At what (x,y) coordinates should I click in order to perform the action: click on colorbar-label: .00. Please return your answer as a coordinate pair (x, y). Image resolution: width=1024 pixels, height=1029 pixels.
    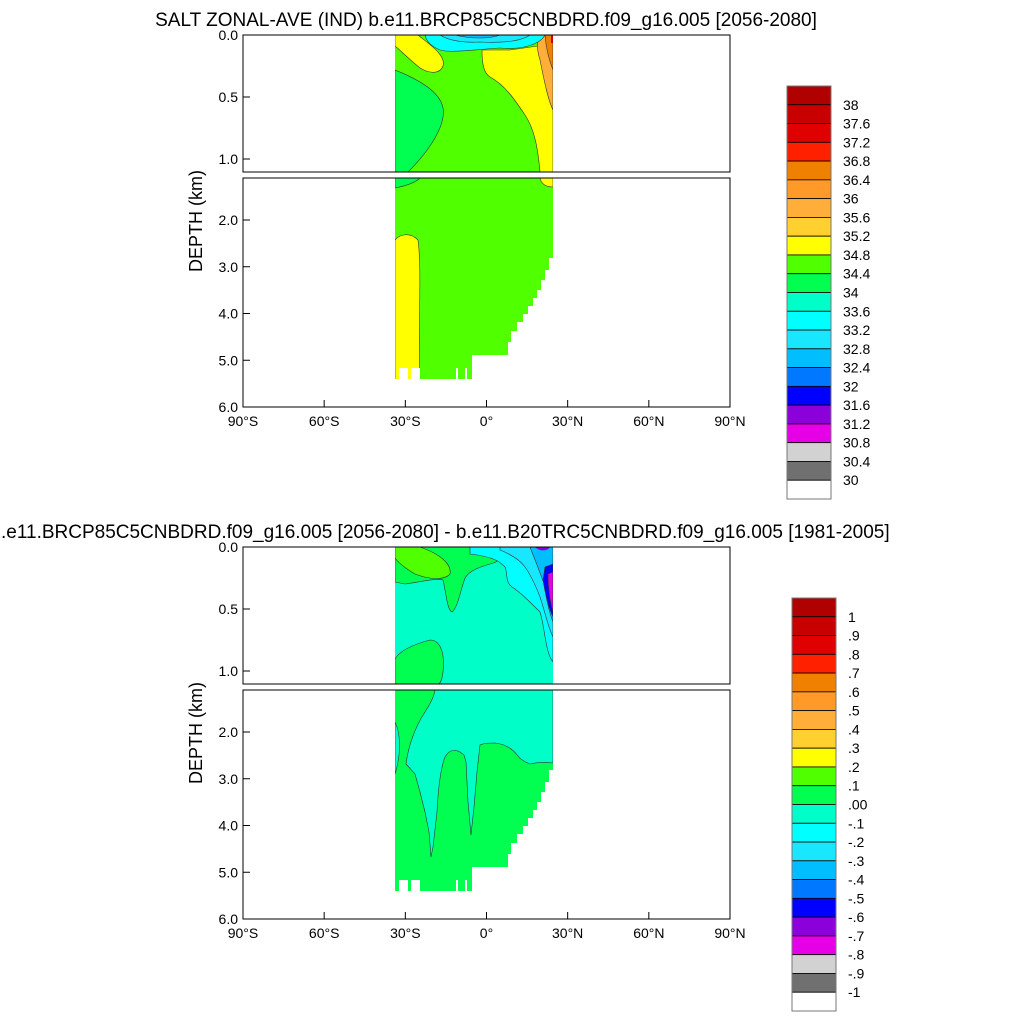
    Looking at the image, I should click on (858, 805).